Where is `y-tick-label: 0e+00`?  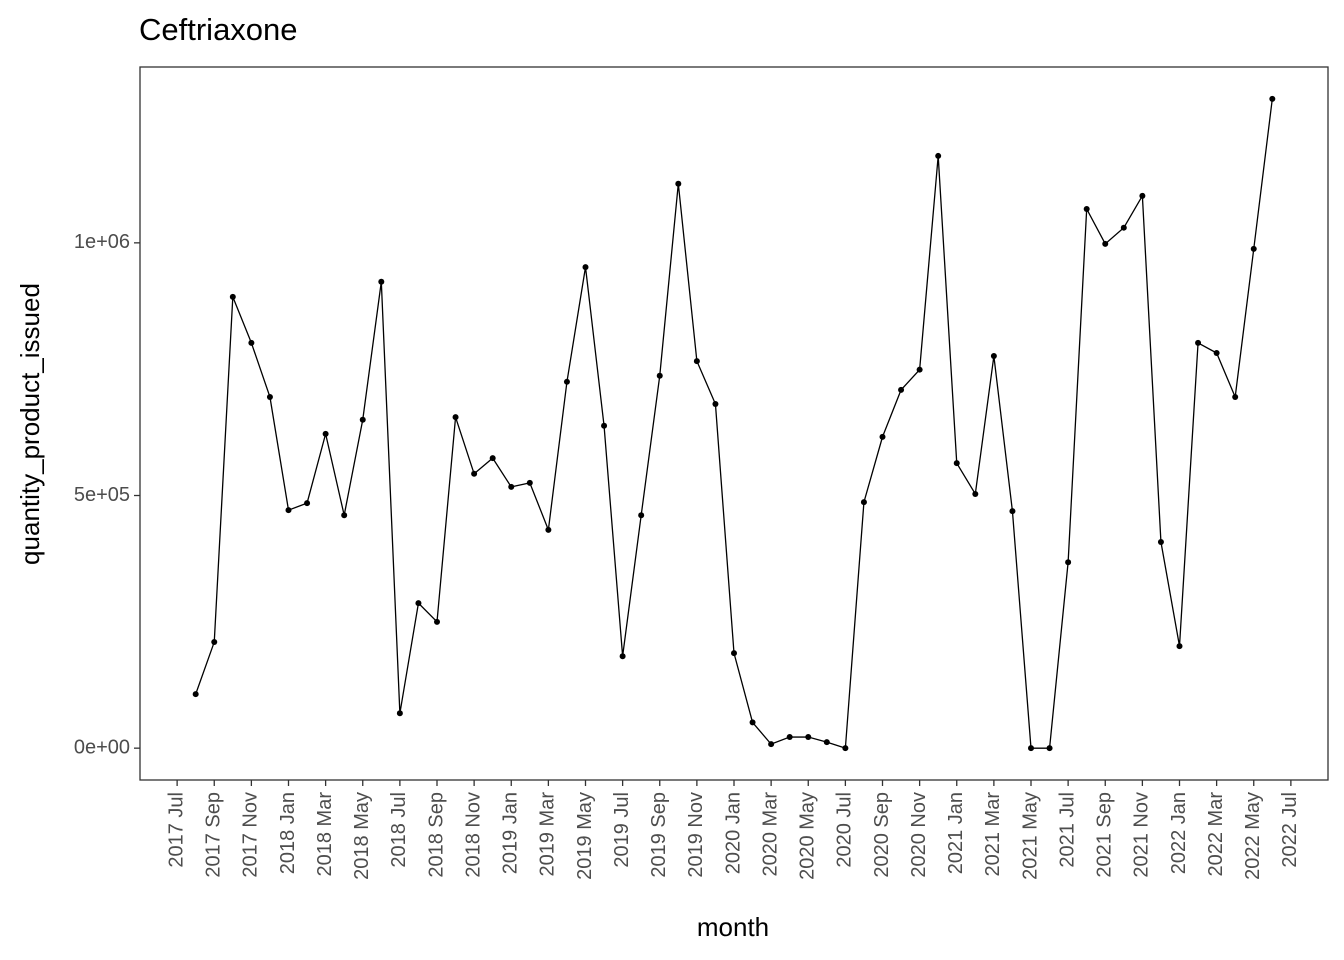 y-tick-label: 0e+00 is located at coordinates (102, 747).